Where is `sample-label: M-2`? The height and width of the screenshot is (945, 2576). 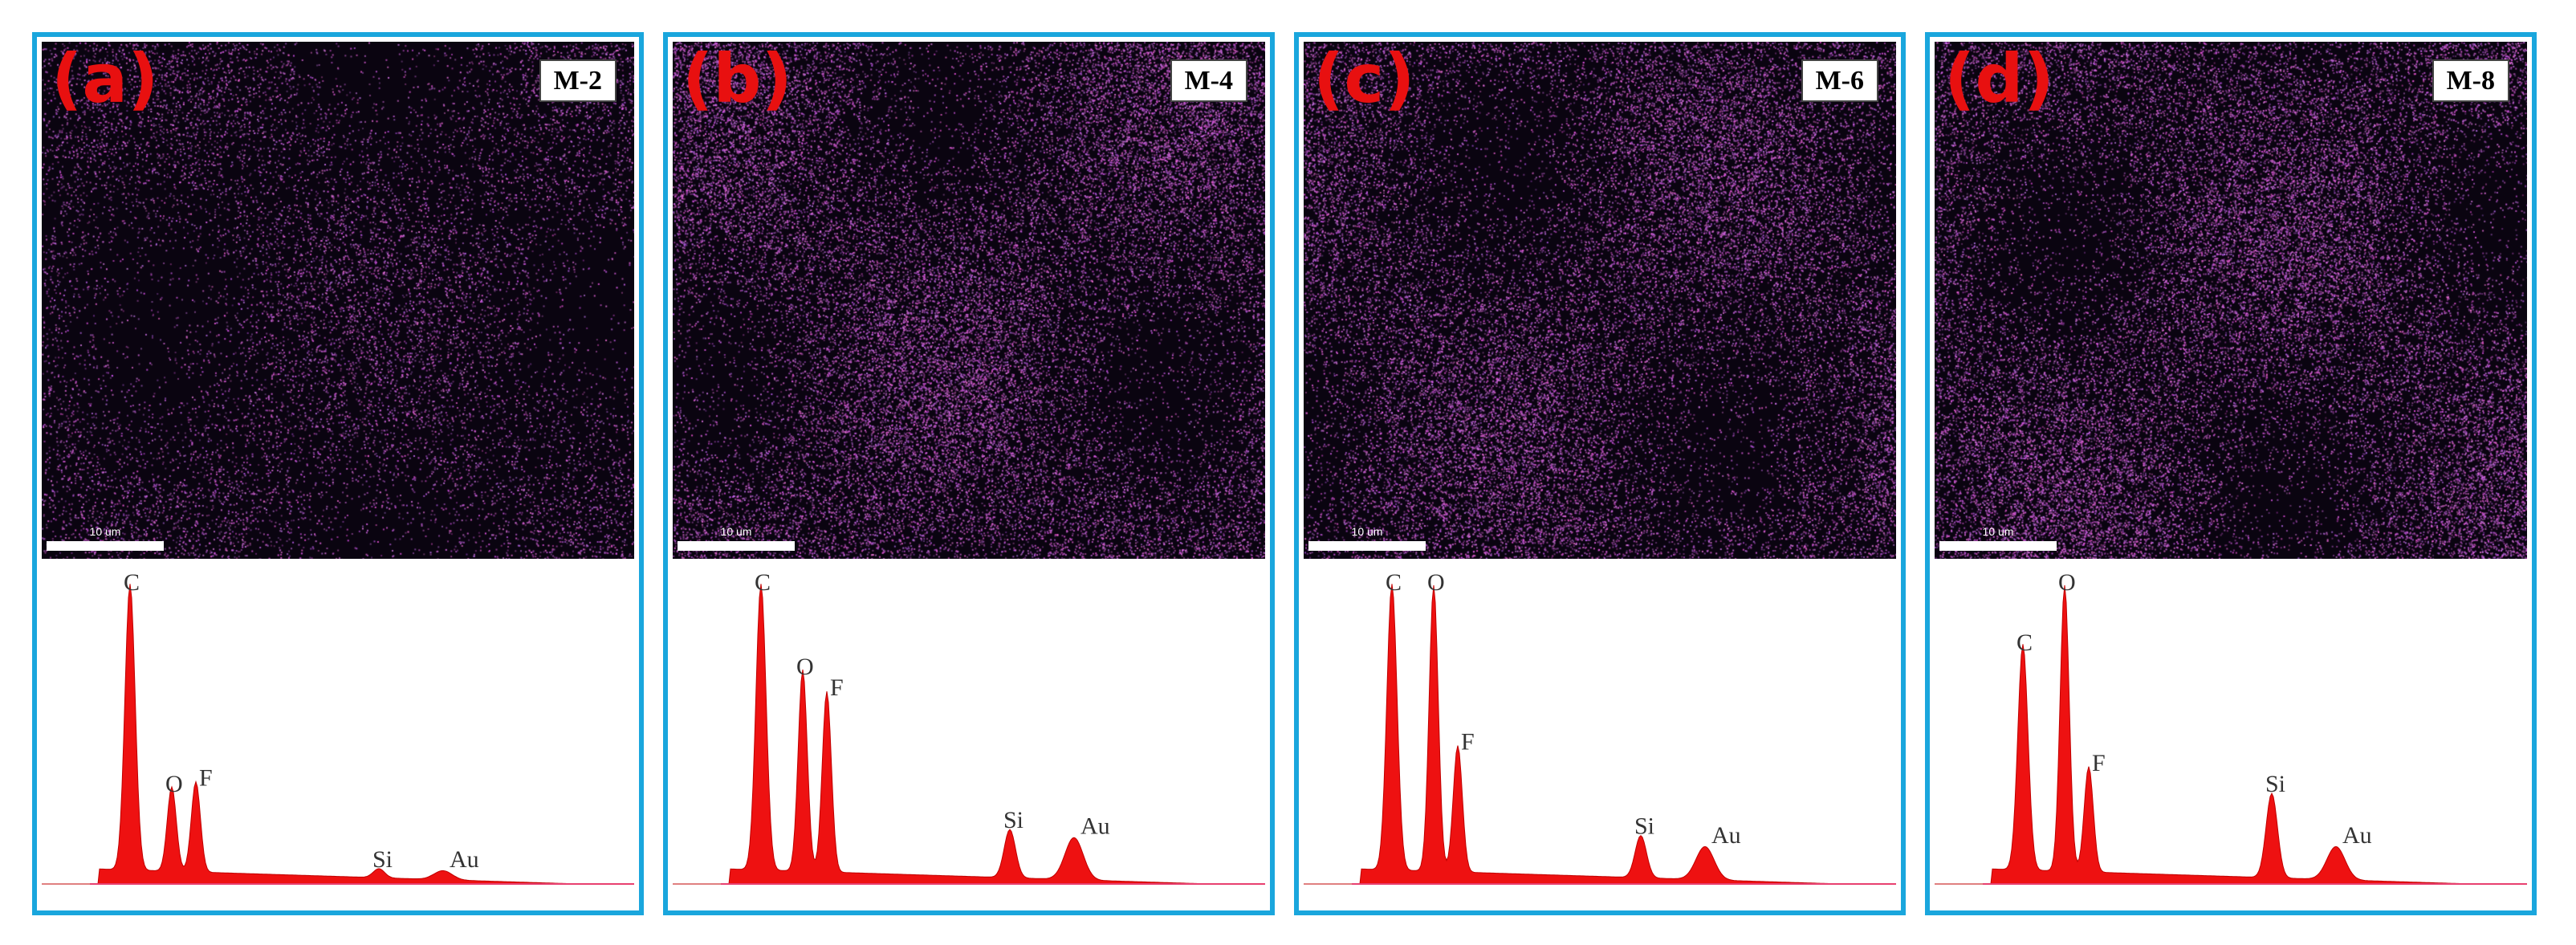
sample-label: M-2 is located at coordinates (578, 81).